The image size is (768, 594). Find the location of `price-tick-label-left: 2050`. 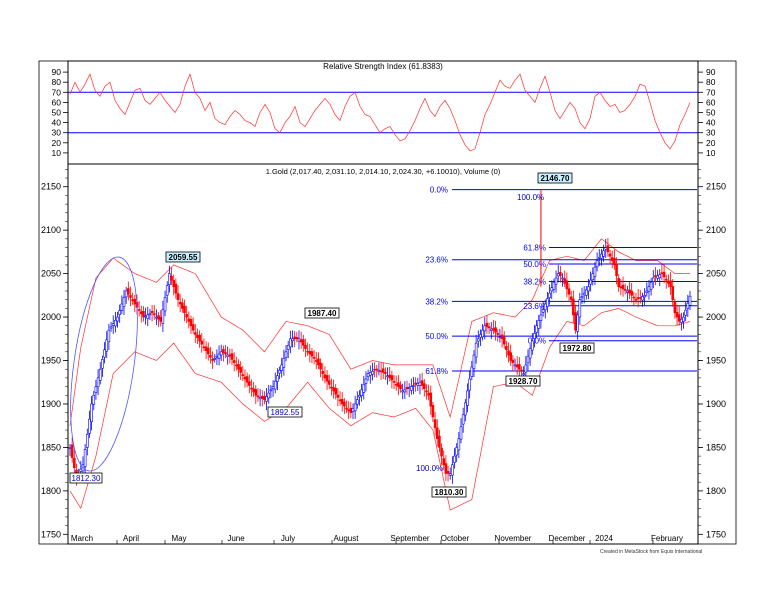

price-tick-label-left: 2050 is located at coordinates (51, 274).